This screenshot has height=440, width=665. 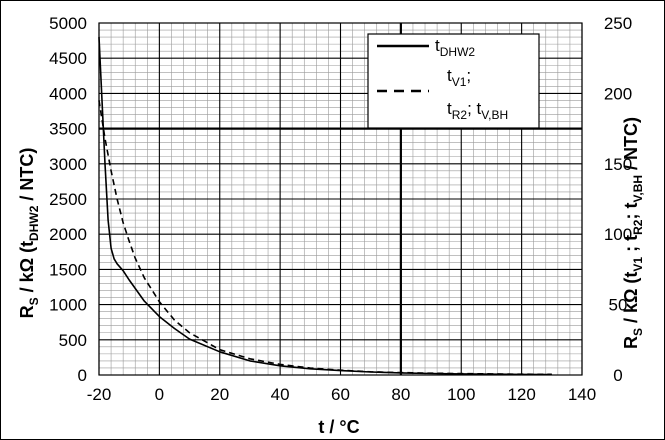 What do you see at coordinates (340, 394) in the screenshot?
I see `x-tick-label: 60` at bounding box center [340, 394].